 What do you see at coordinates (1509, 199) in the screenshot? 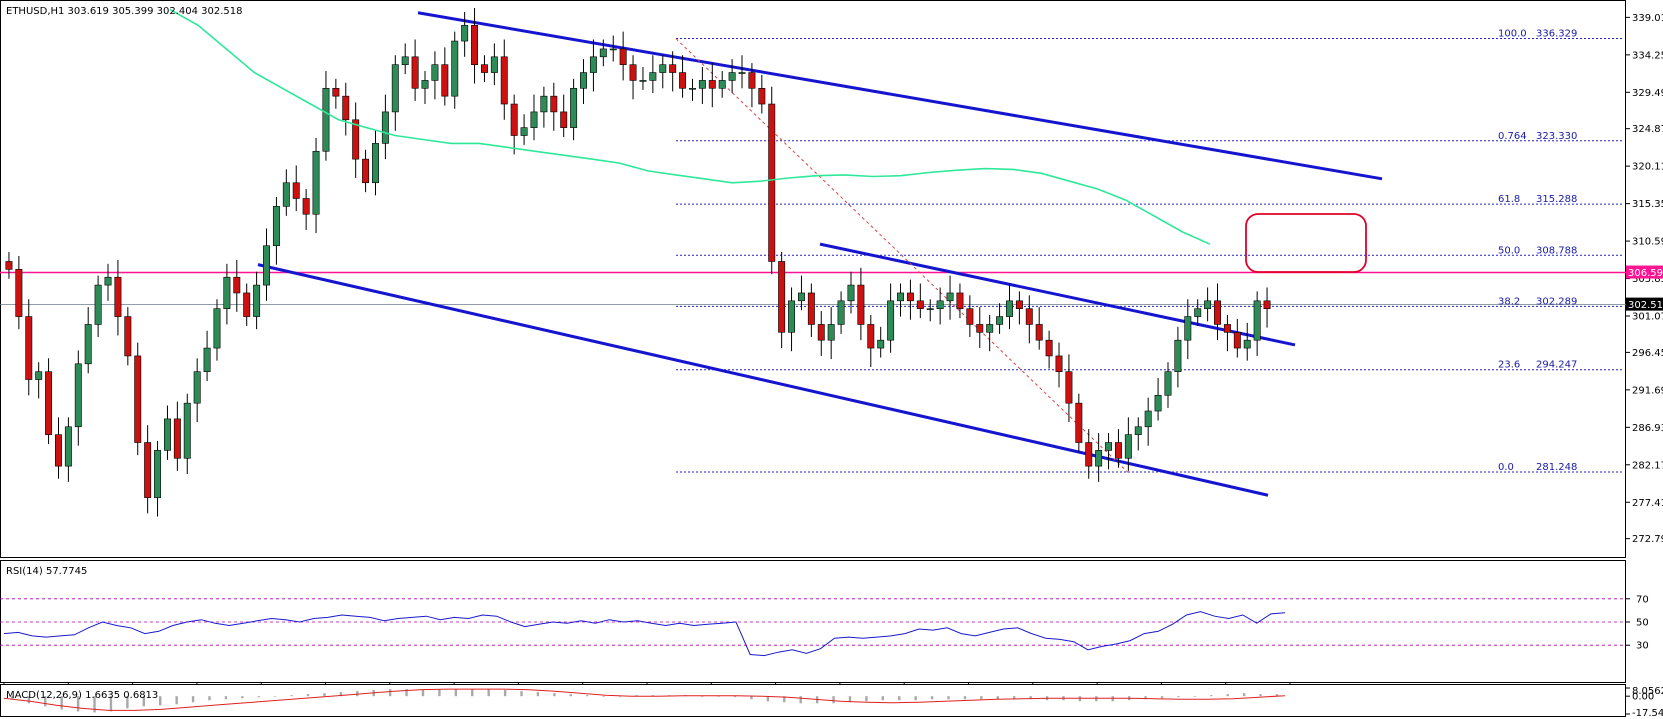
I see `fib-level-label: 61.8` at bounding box center [1509, 199].